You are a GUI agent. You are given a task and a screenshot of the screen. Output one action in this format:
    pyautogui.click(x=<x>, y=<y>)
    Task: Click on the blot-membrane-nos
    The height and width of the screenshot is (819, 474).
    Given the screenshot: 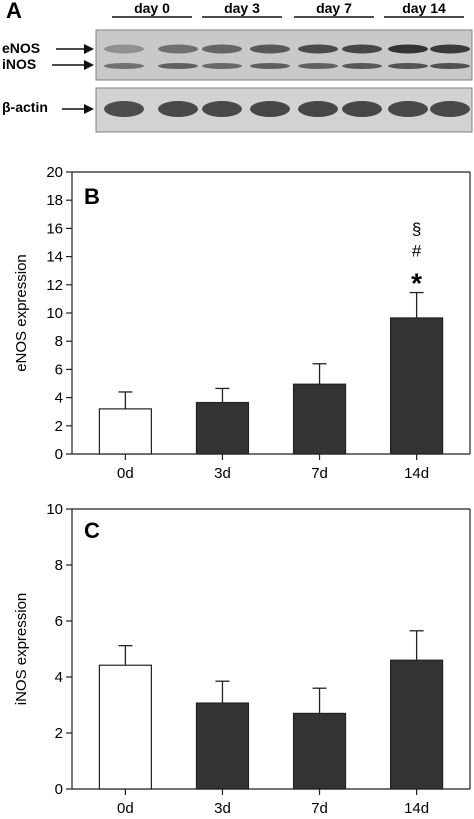 What is the action you would take?
    pyautogui.click(x=284, y=55)
    